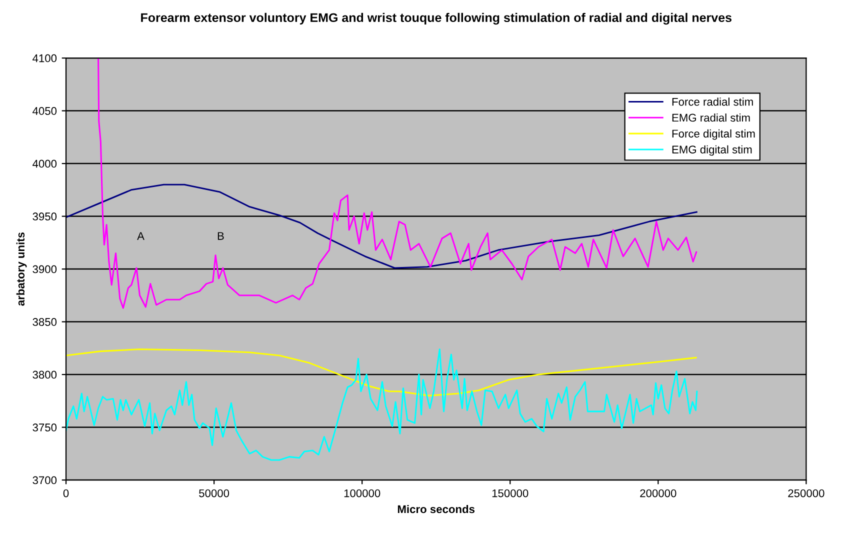 This screenshot has height=533, width=854. What do you see at coordinates (44, 480) in the screenshot?
I see `y-tick-label: 3700` at bounding box center [44, 480].